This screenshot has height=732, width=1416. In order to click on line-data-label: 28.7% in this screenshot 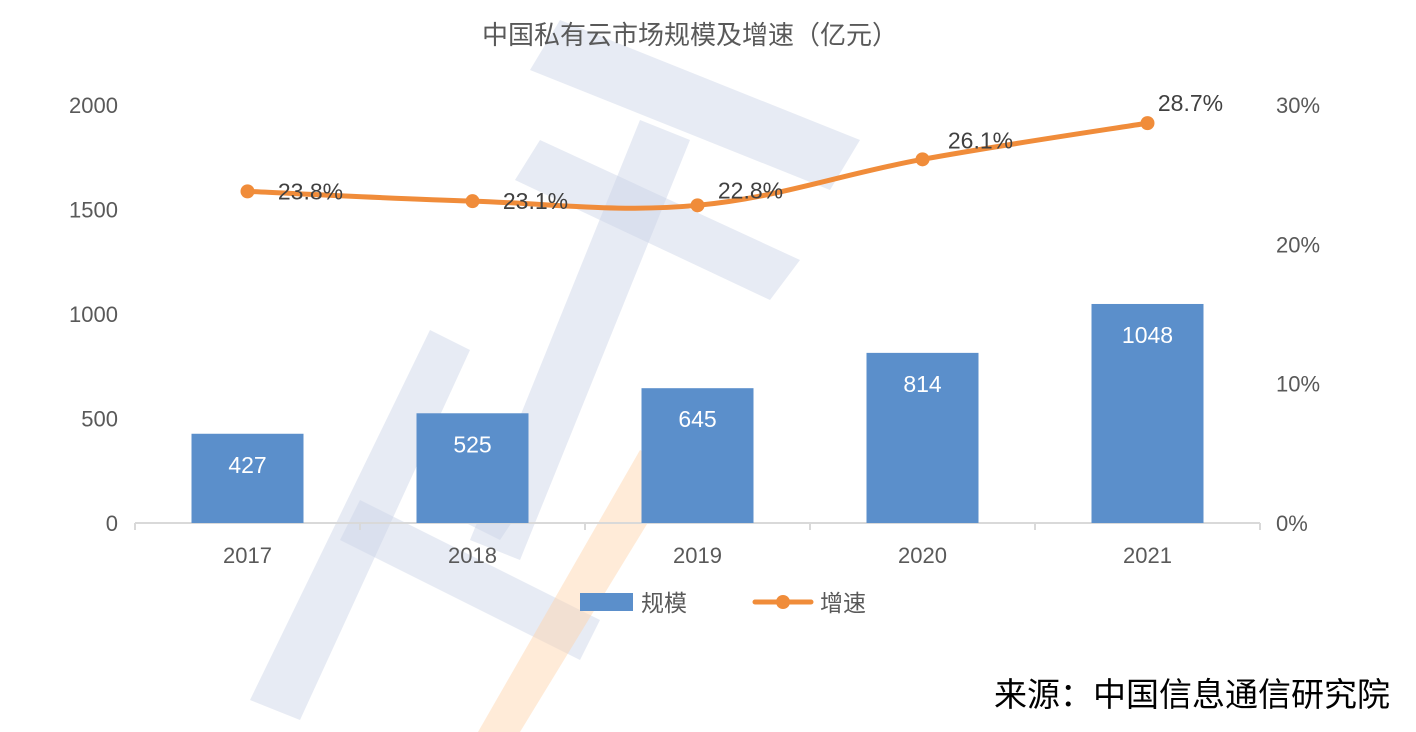, I will do `click(1190, 103)`.